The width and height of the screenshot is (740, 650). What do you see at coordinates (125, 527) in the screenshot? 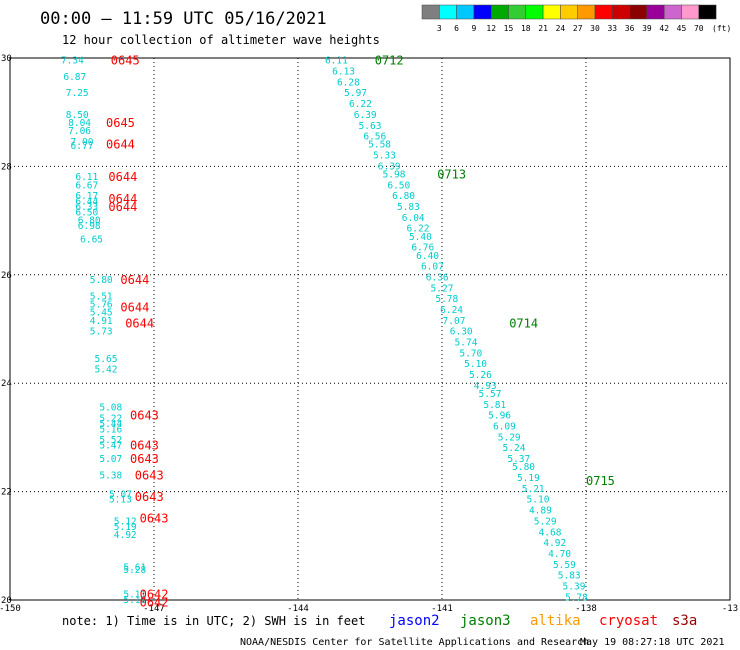
I see `swh-value-cryosat: 5.19` at bounding box center [125, 527].